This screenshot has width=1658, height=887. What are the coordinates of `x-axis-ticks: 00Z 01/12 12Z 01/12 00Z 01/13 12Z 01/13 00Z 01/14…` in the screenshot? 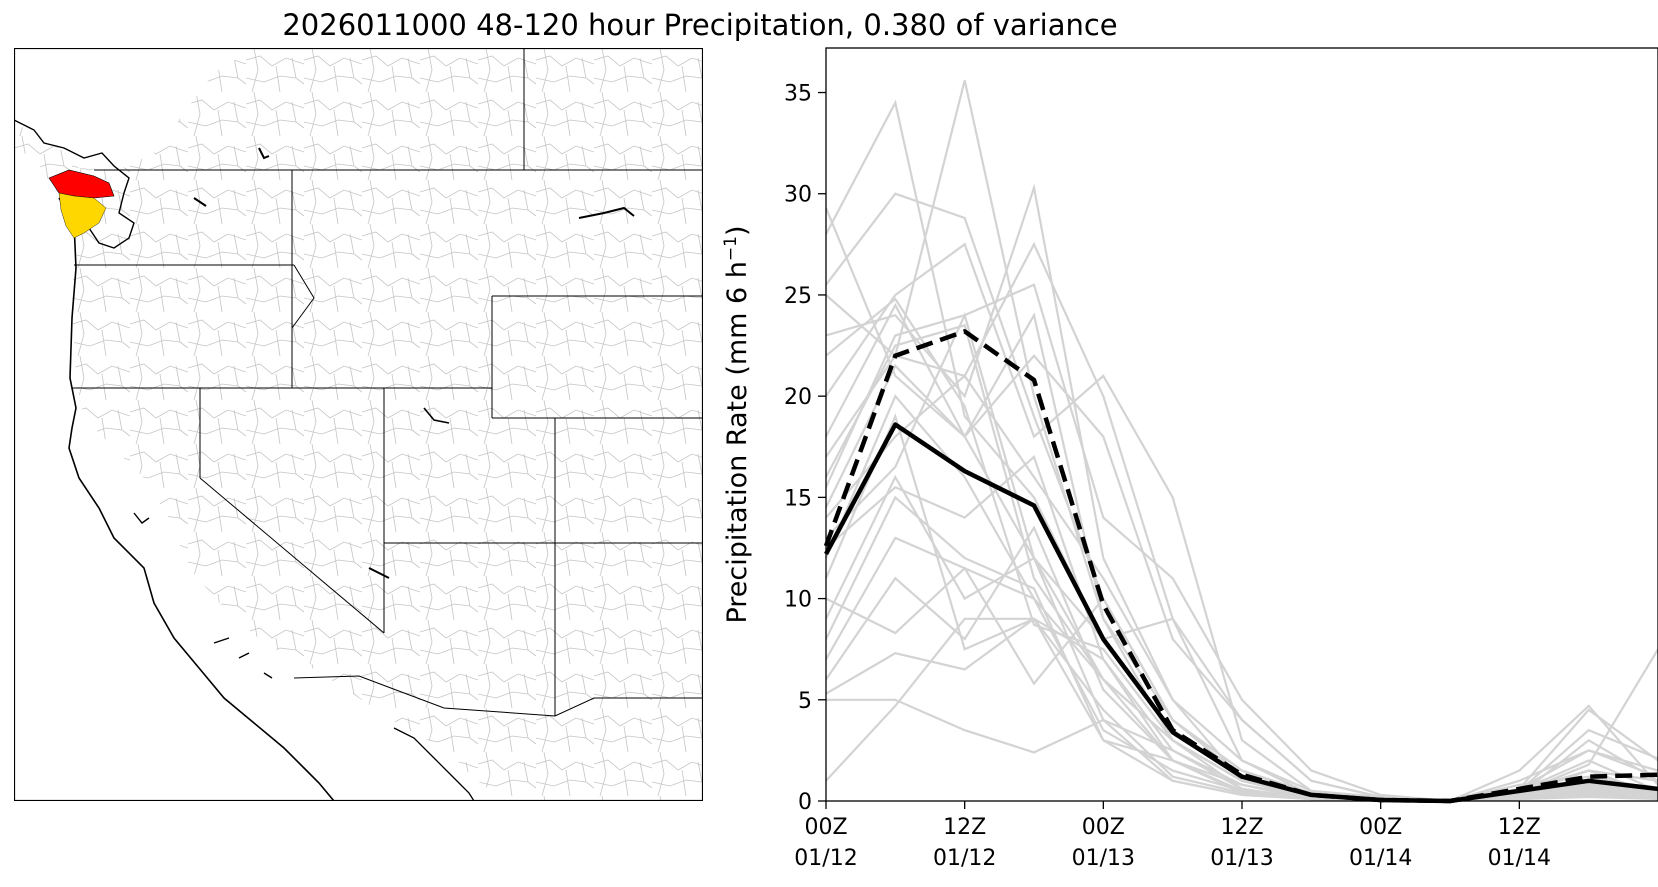 It's located at (1172, 836).